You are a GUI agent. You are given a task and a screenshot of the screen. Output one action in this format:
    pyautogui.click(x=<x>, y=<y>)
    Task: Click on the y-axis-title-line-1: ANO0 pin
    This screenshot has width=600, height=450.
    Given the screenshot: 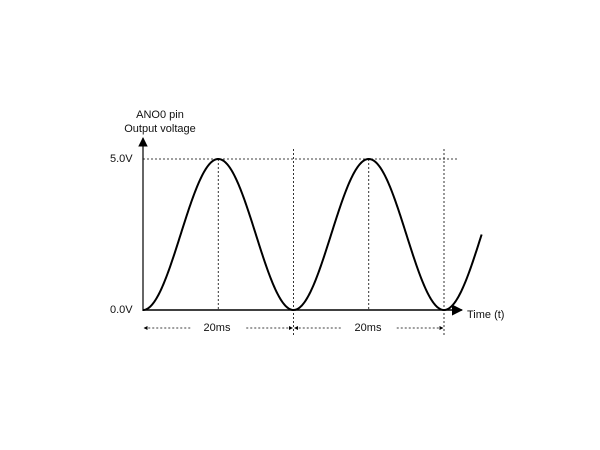 What is the action you would take?
    pyautogui.click(x=160, y=115)
    